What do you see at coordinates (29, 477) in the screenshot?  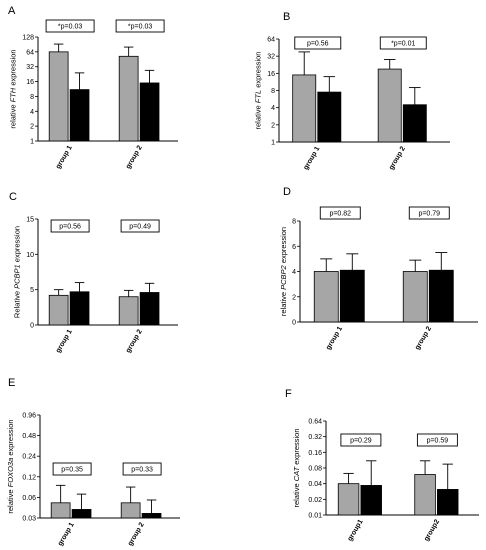 I see `y-tick-label: 0.12` at bounding box center [29, 477].